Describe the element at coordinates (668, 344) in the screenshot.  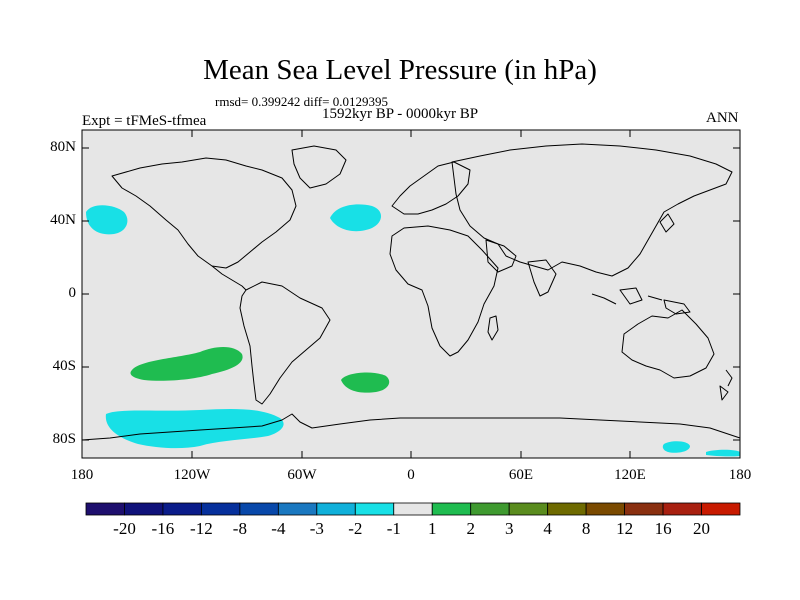
I see `coast-australia` at that location.